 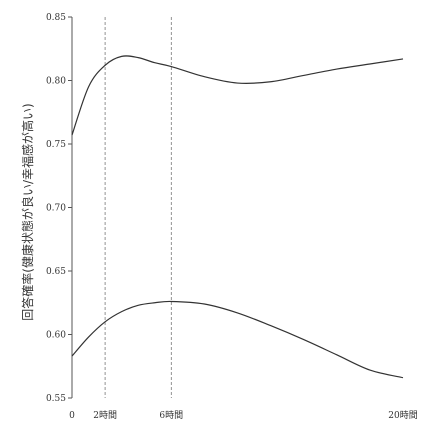 What do you see at coordinates (56, 18) in the screenshot?
I see `y-tick-label: 0.85` at bounding box center [56, 18].